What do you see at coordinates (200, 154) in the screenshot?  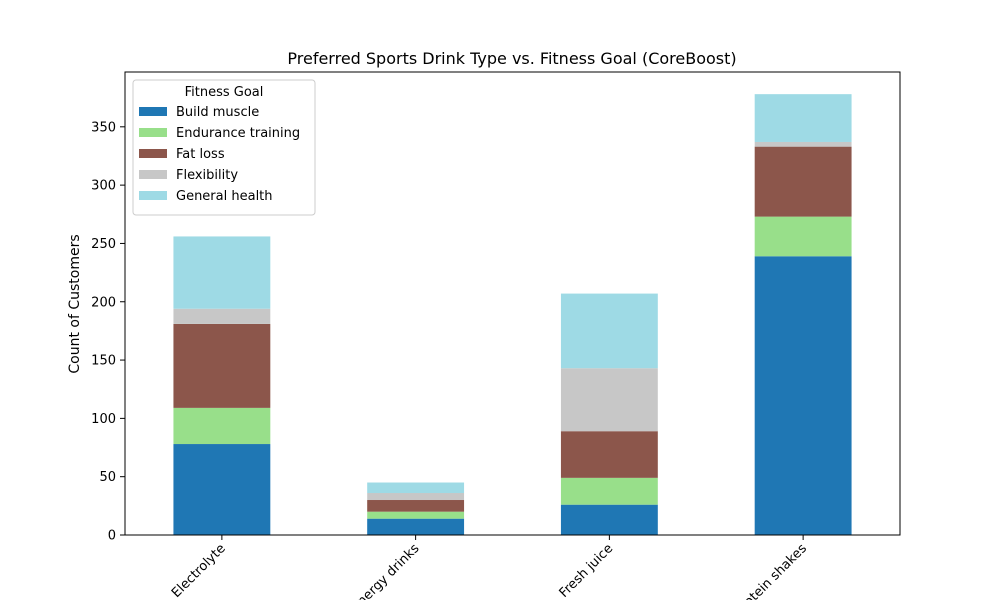 I see `legend-label: Fat loss` at bounding box center [200, 154].